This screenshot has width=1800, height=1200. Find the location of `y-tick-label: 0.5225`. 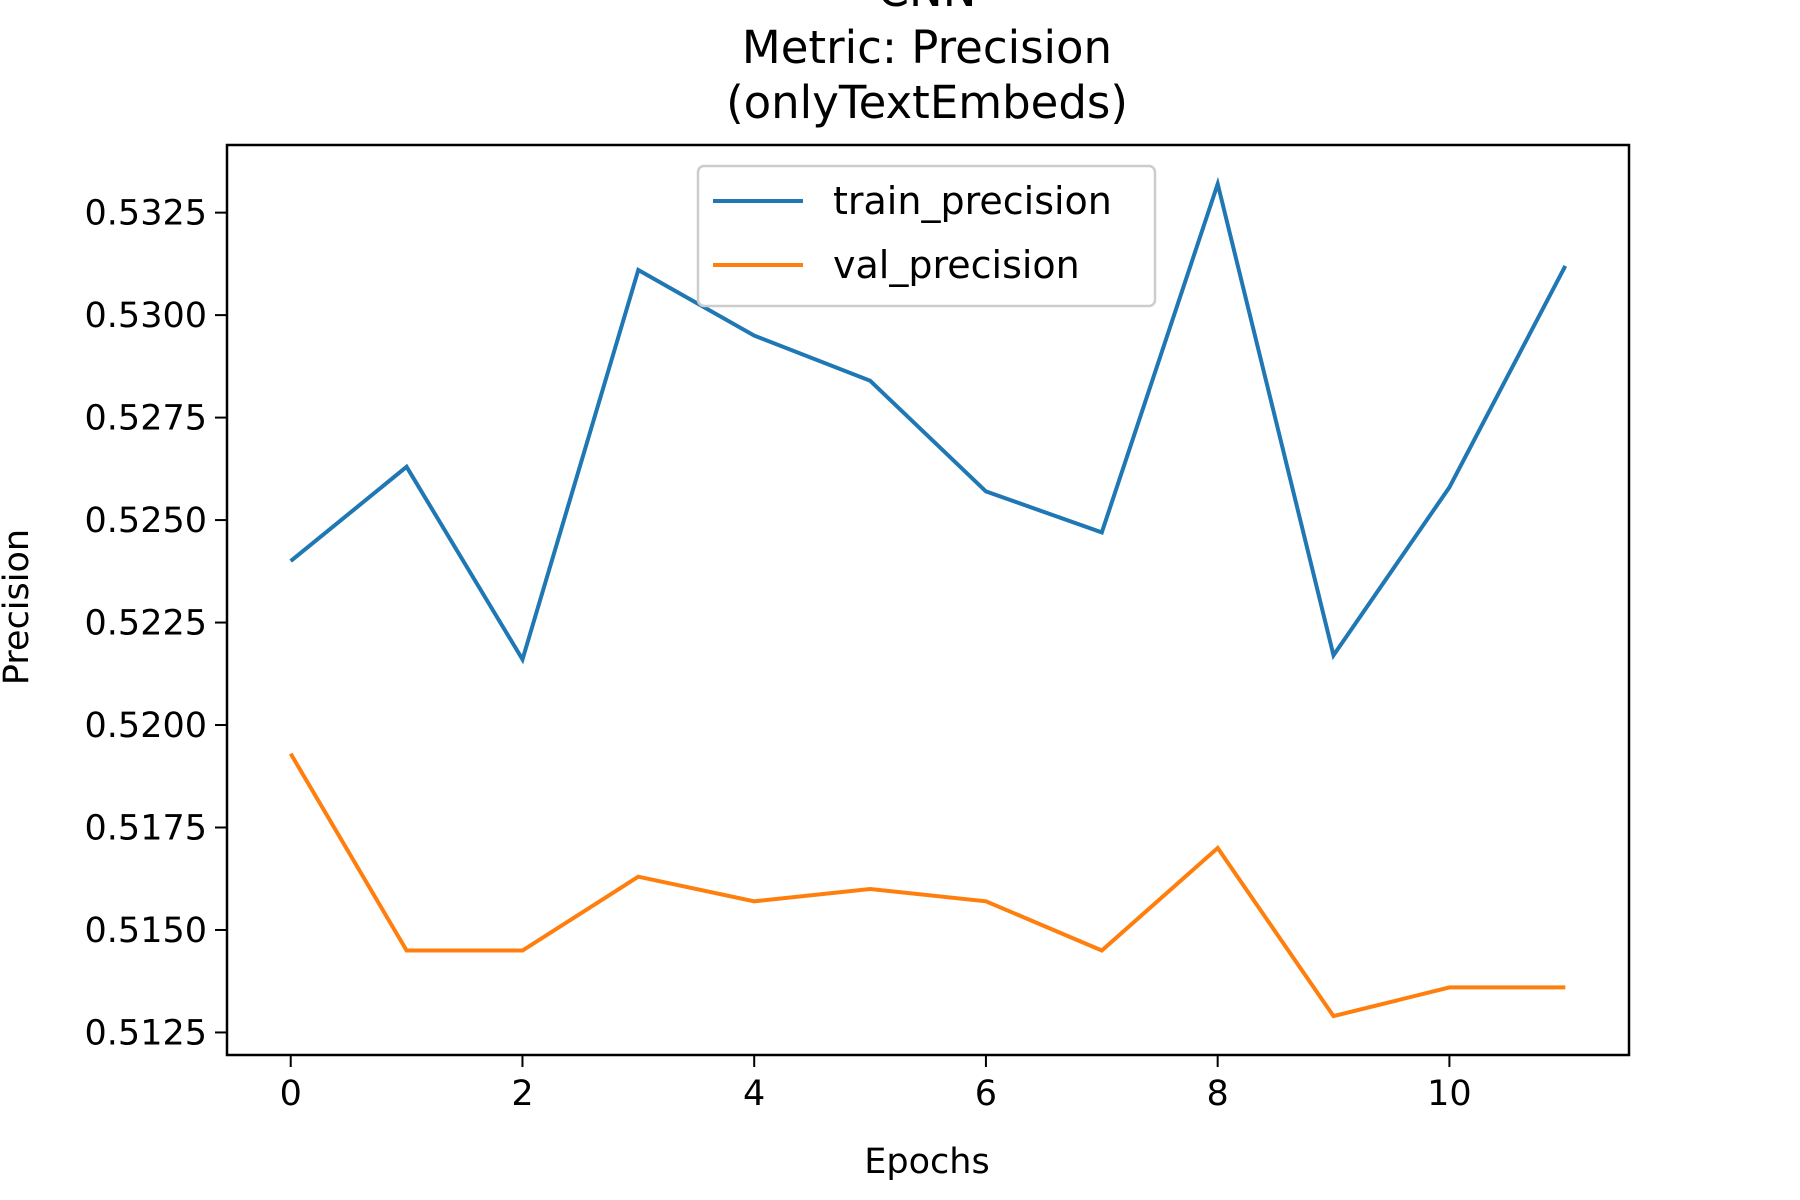

y-tick-label: 0.5225 is located at coordinates (146, 624).